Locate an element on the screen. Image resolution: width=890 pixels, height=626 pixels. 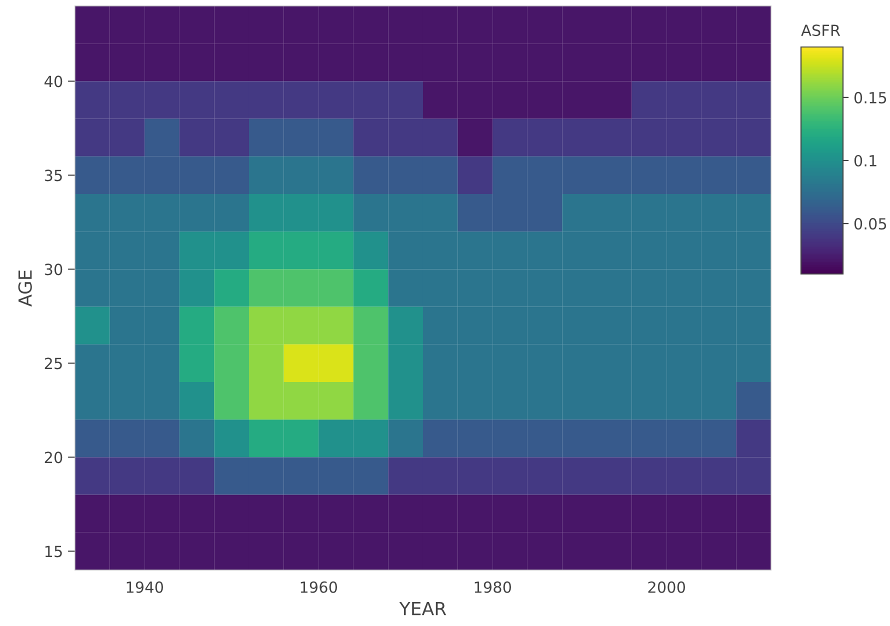
color-bar-label: 0.1 is located at coordinates (865, 160).